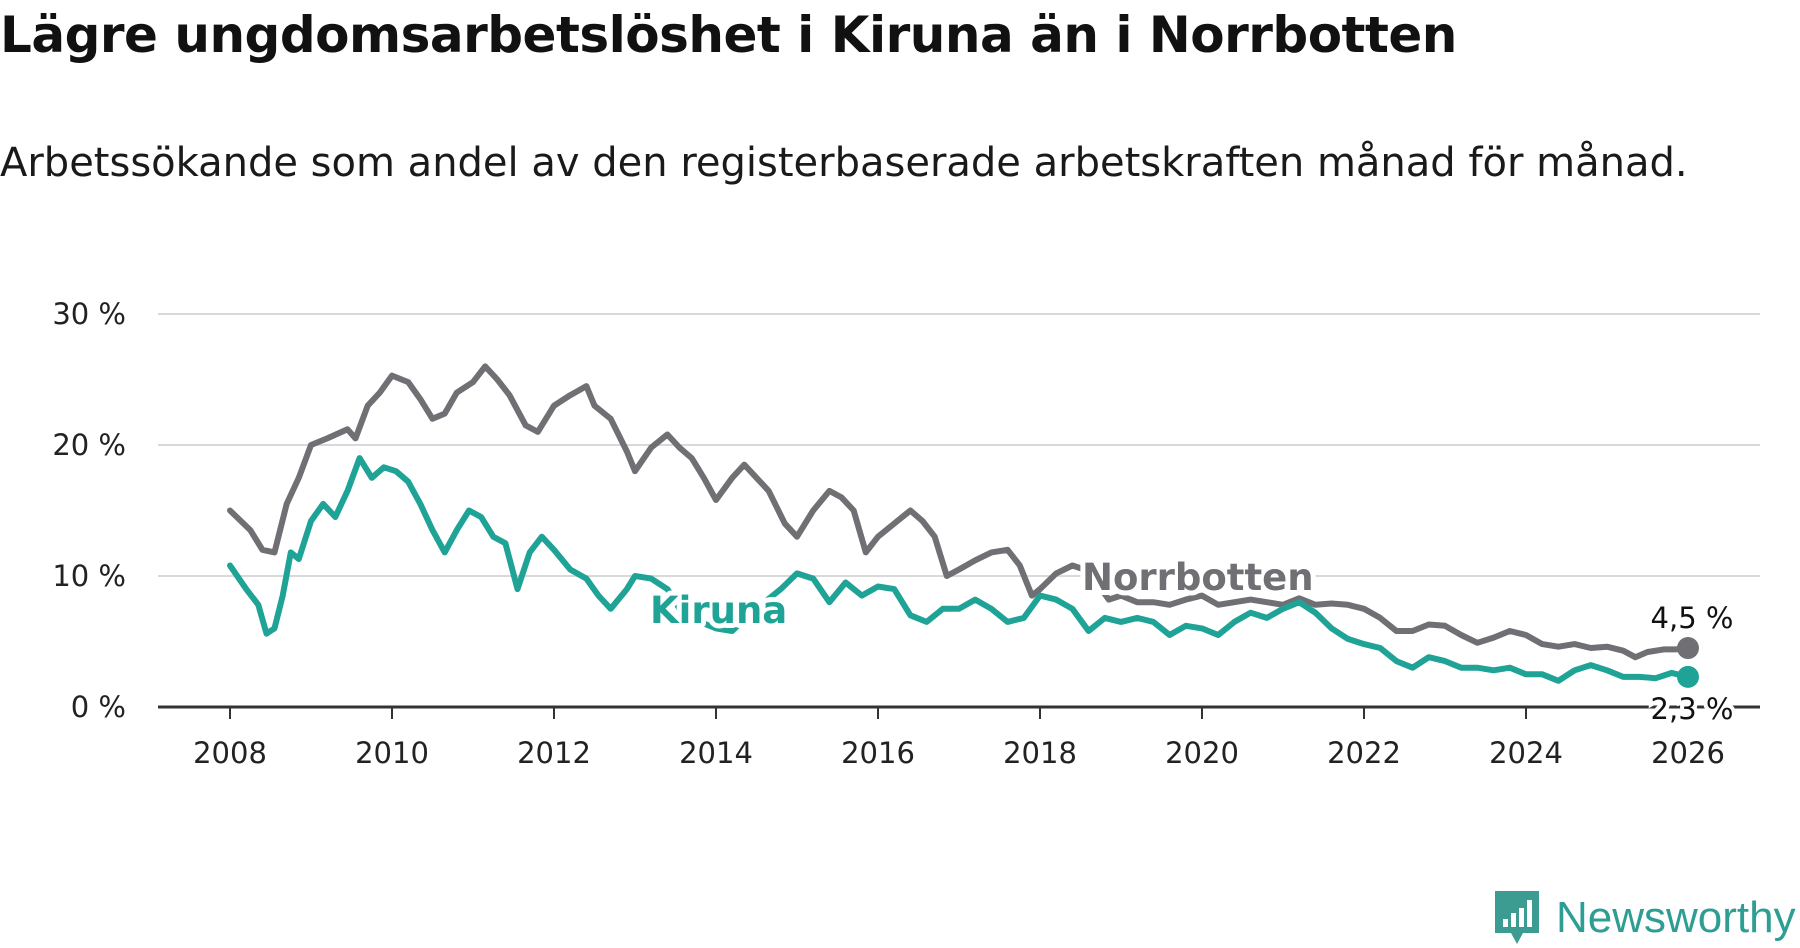  What do you see at coordinates (98, 707) in the screenshot?
I see `y-tick-label: 0 %` at bounding box center [98, 707].